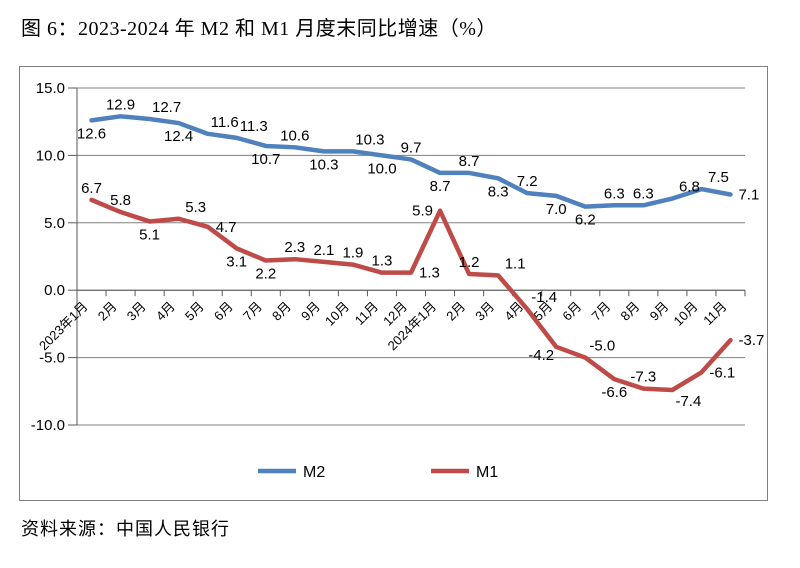 This screenshot has width=800, height=568. Describe the element at coordinates (52, 358) in the screenshot. I see `y-axis-tick-label: -5.0` at that location.